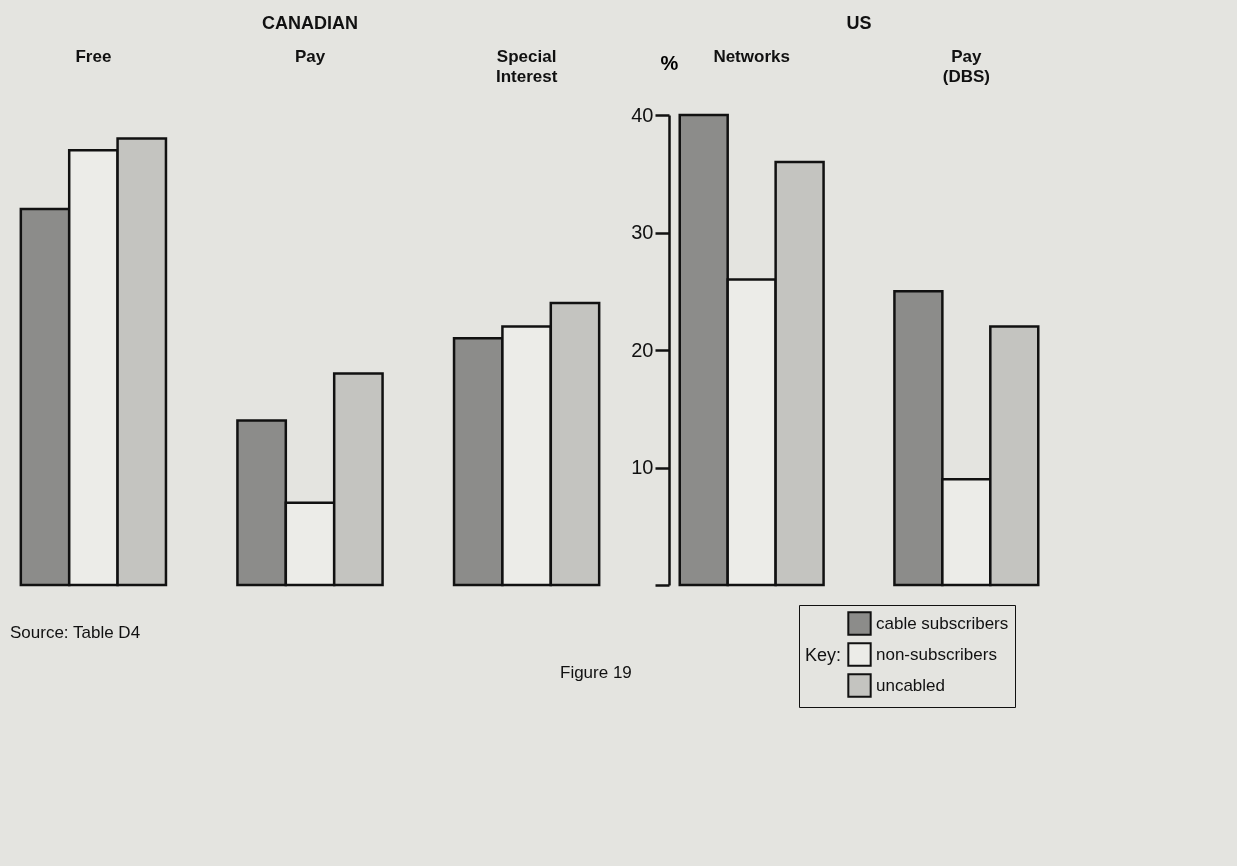  What do you see at coordinates (75, 633) in the screenshot?
I see `source-note: Source: Table D4` at bounding box center [75, 633].